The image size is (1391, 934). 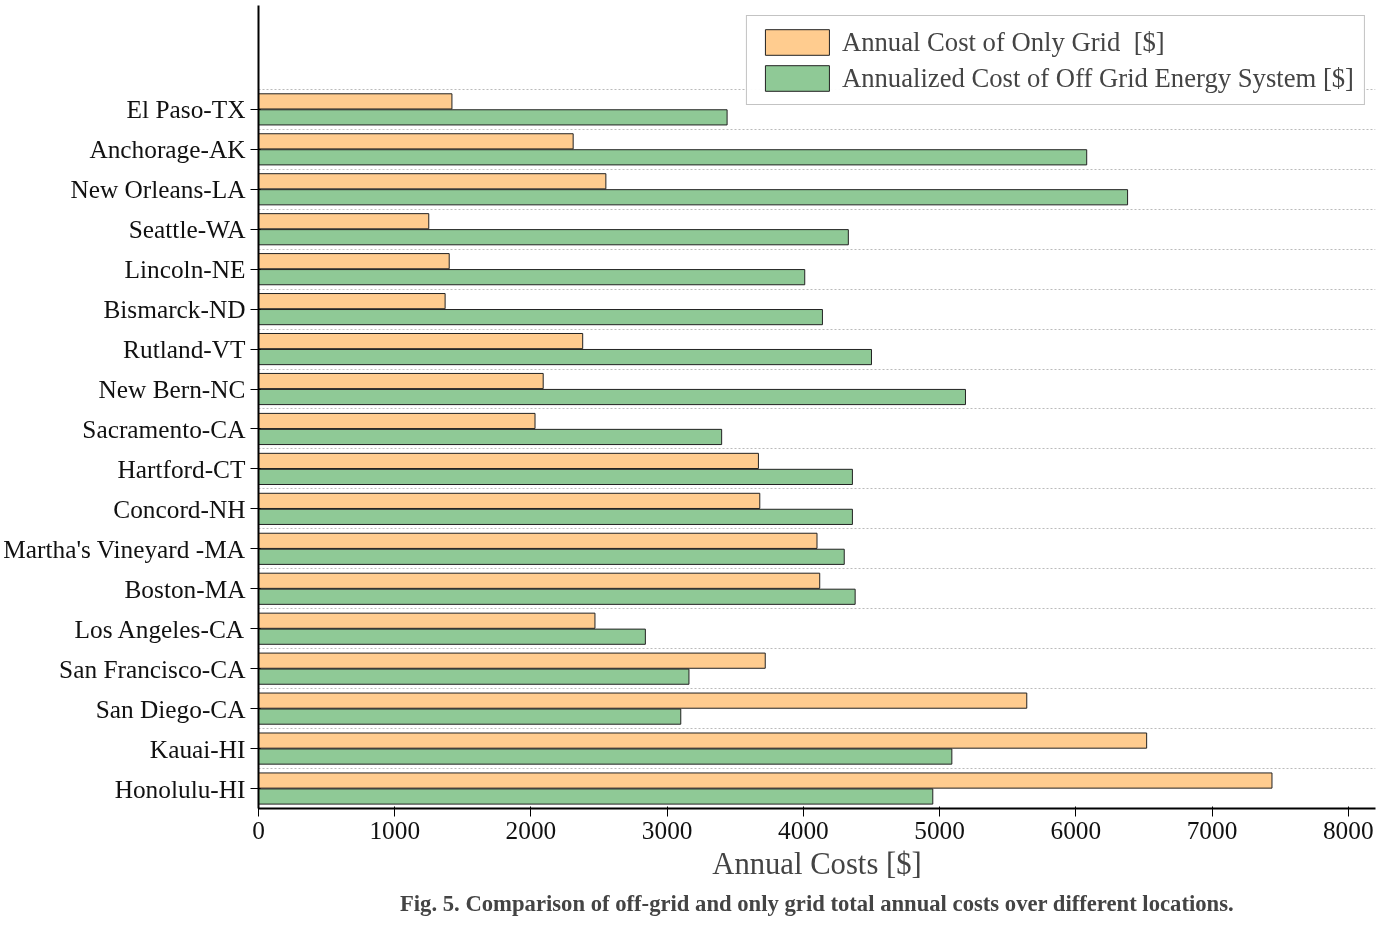 What do you see at coordinates (817, 863) in the screenshot?
I see `x-axis-title: Annual Costs [$]` at bounding box center [817, 863].